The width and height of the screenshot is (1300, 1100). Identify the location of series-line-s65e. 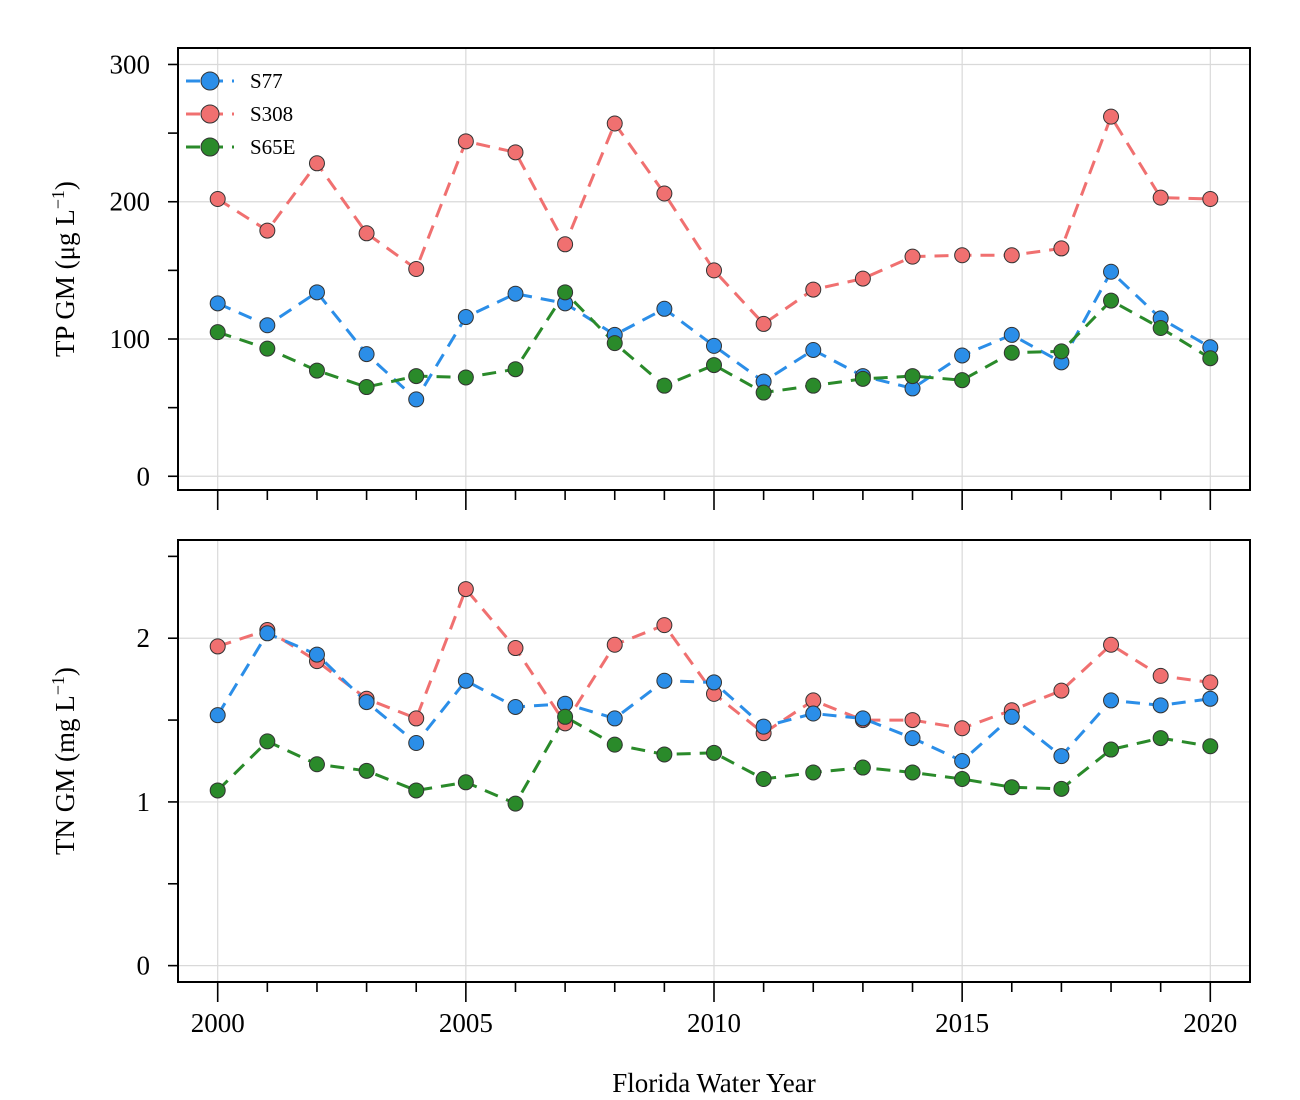
(713, 760).